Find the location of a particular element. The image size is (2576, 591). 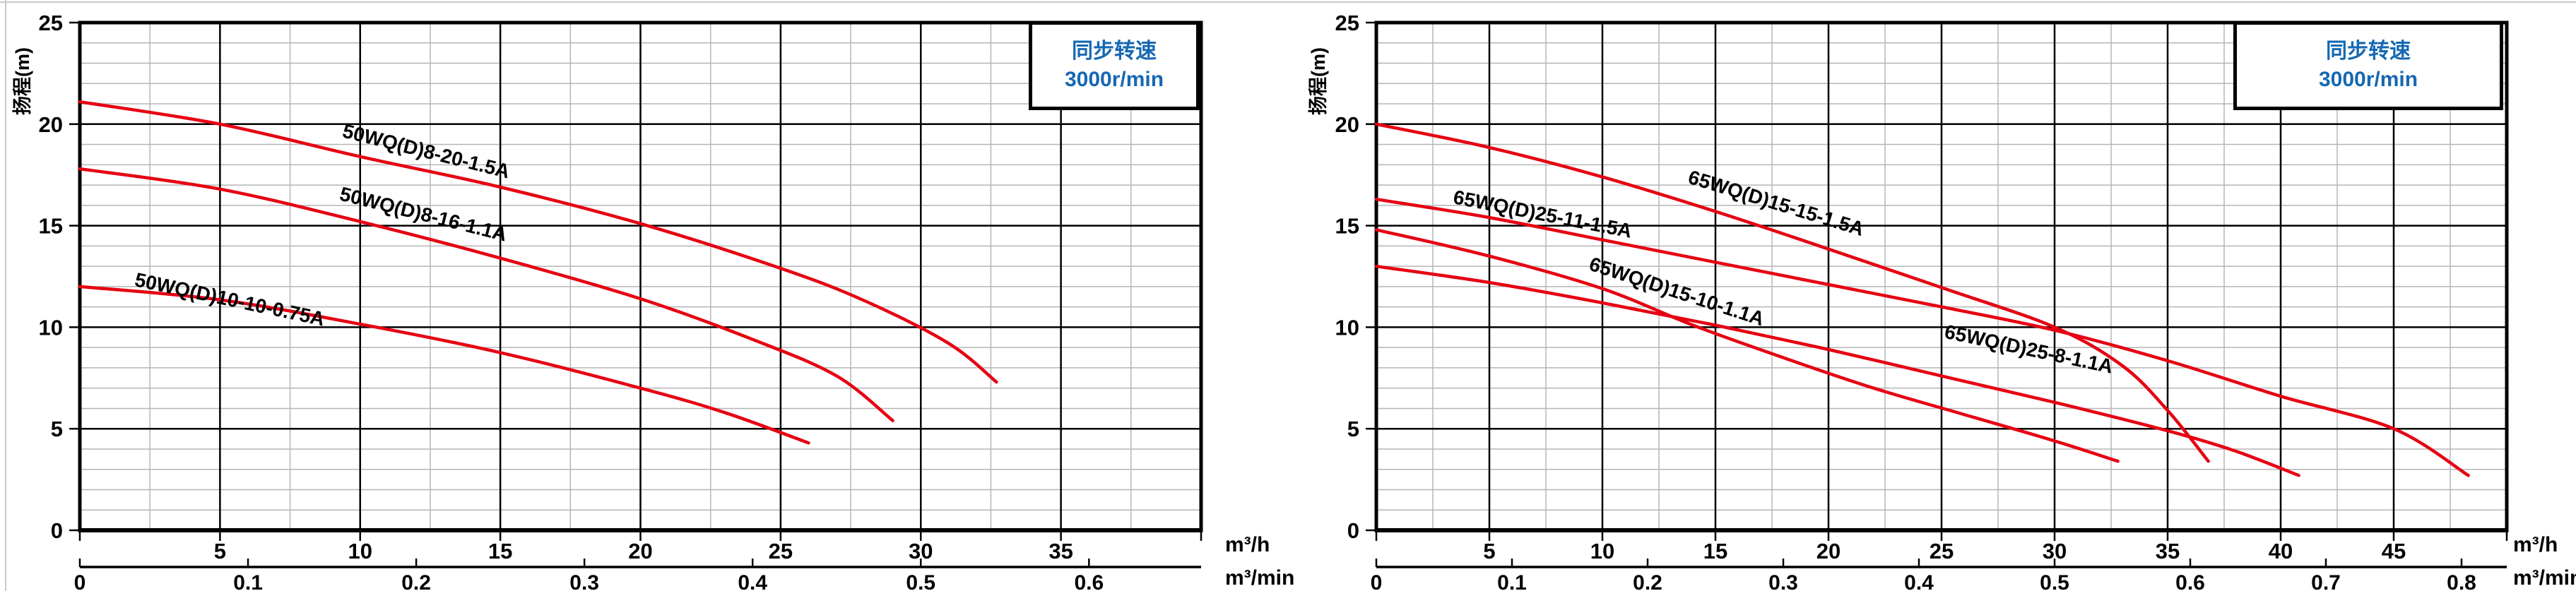

right-chart-secondary-unit: m³/min is located at coordinates (2544, 578).